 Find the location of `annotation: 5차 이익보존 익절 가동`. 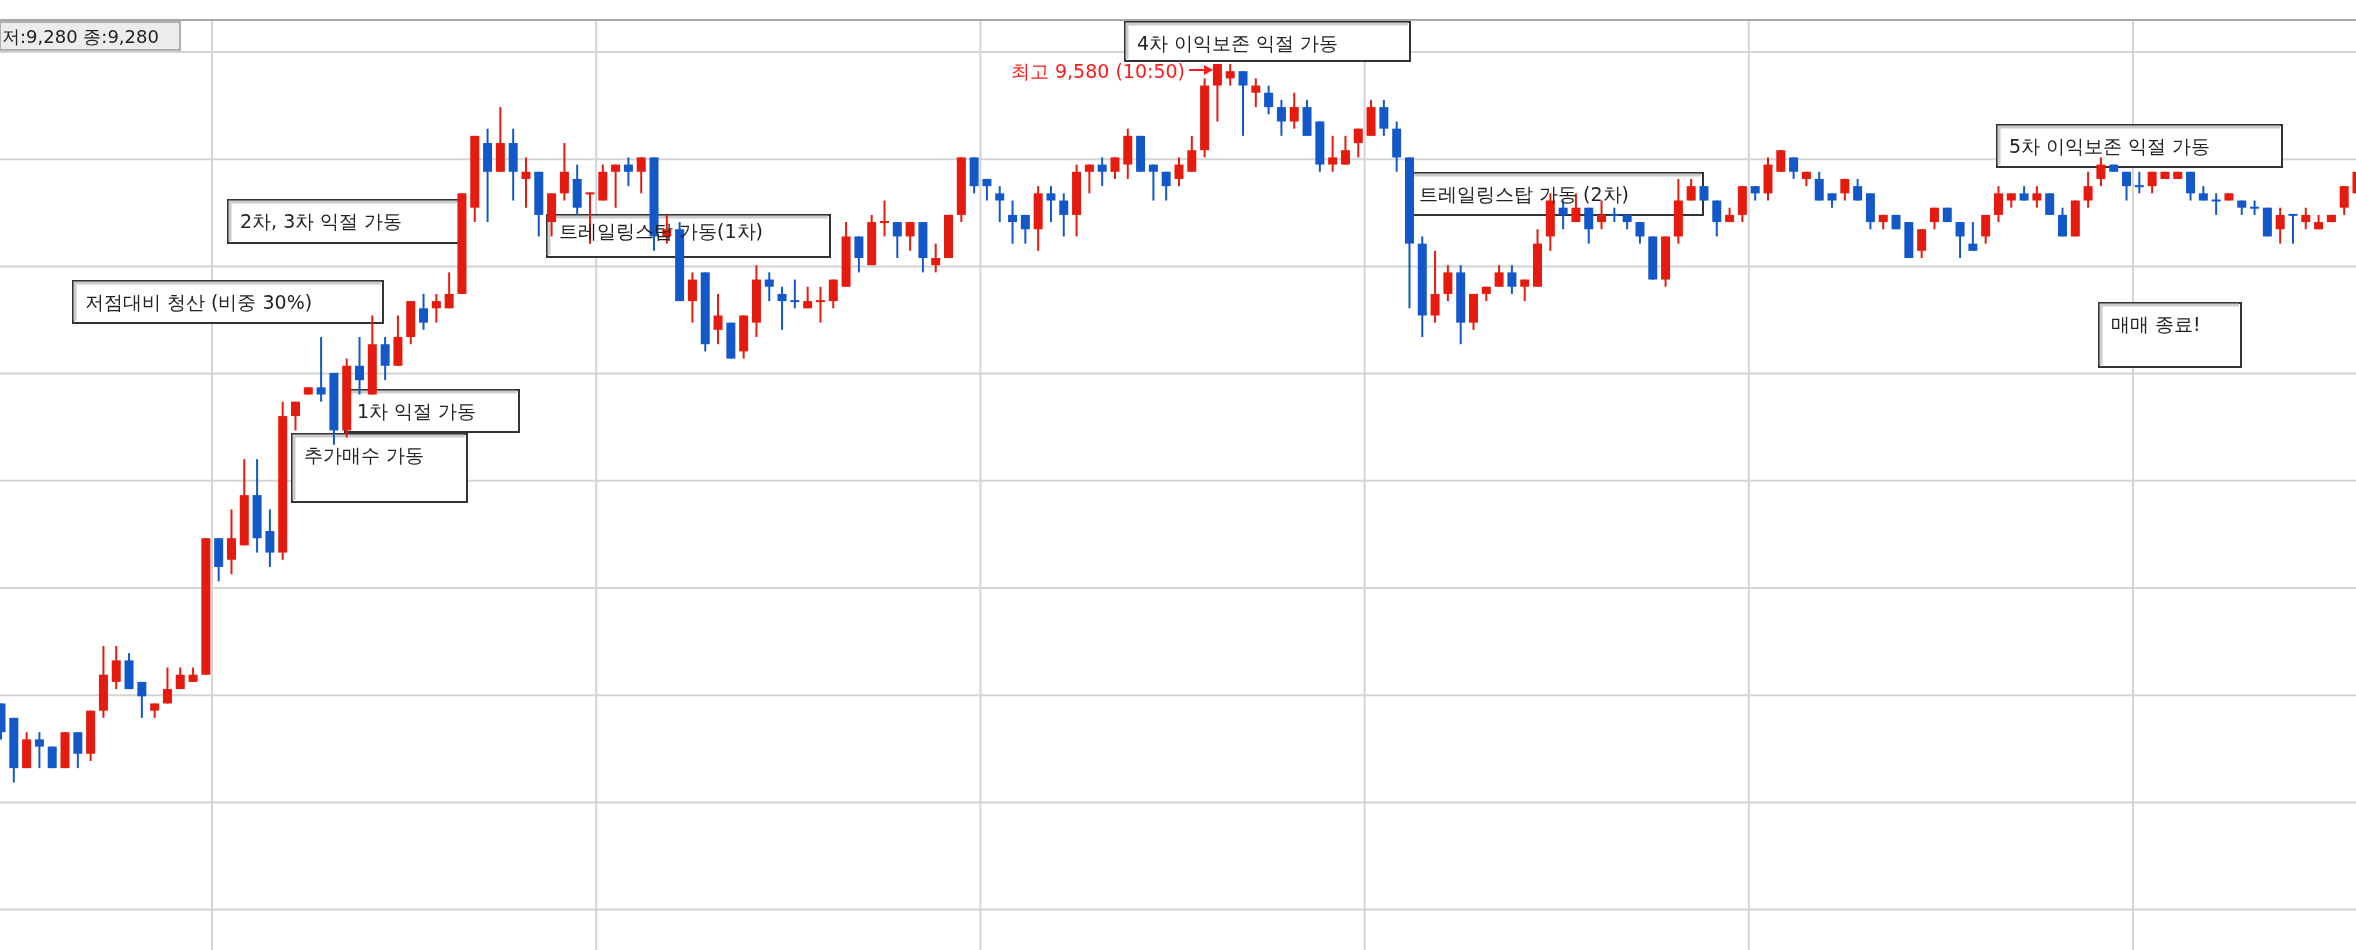

annotation: 5차 이익보존 익절 가동 is located at coordinates (2110, 146).